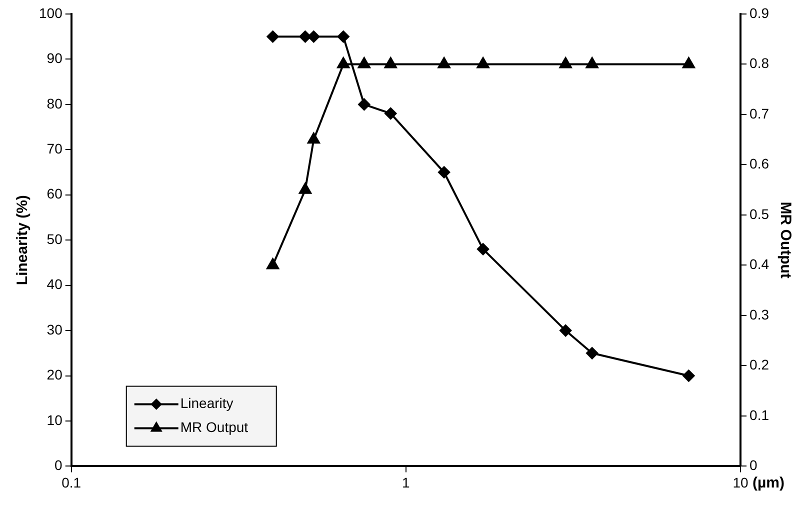 The height and width of the screenshot is (509, 802). Describe the element at coordinates (785, 240) in the screenshot. I see `y2-axis-title: MR Output` at that location.